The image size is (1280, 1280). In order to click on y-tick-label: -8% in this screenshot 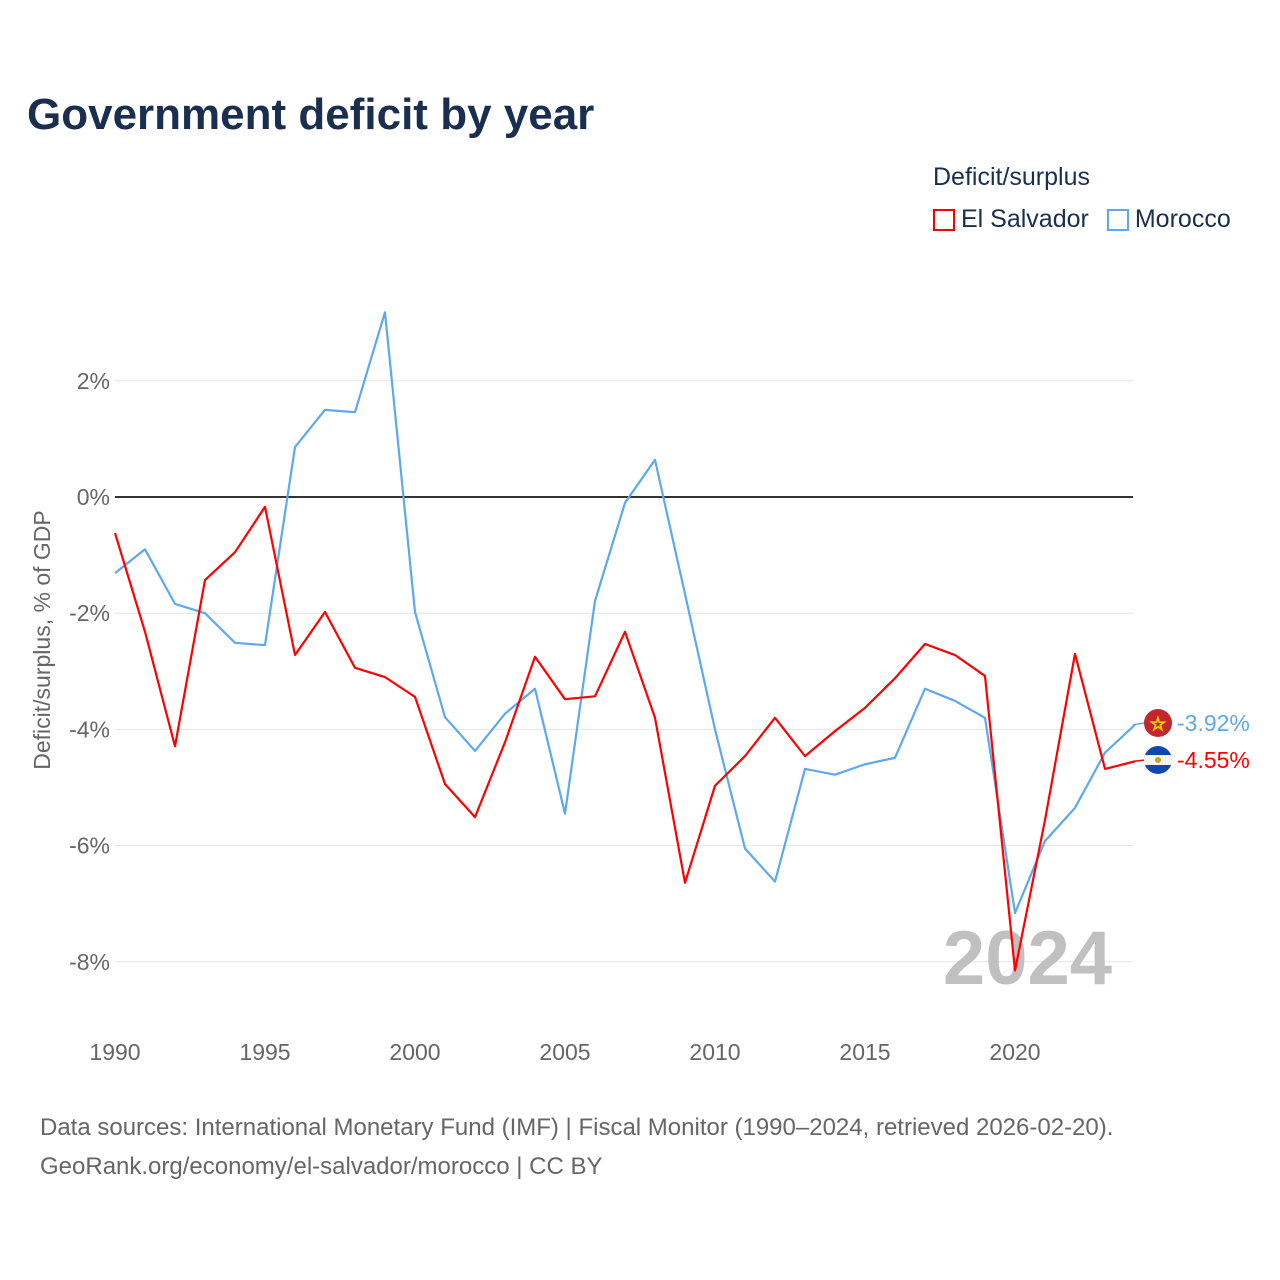, I will do `click(89, 962)`.